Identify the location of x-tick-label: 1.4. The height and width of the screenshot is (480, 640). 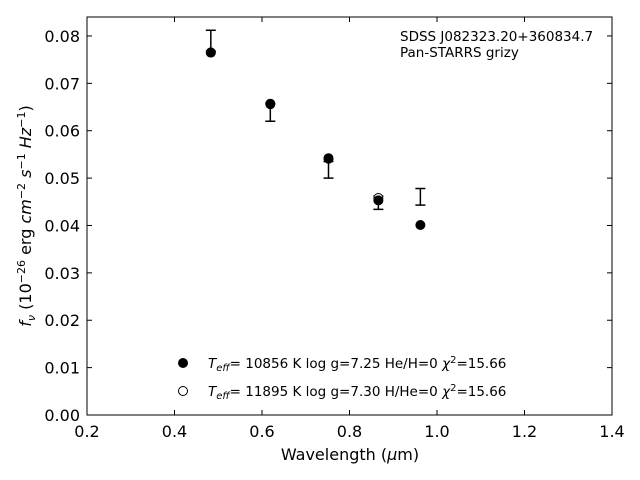
(611, 431).